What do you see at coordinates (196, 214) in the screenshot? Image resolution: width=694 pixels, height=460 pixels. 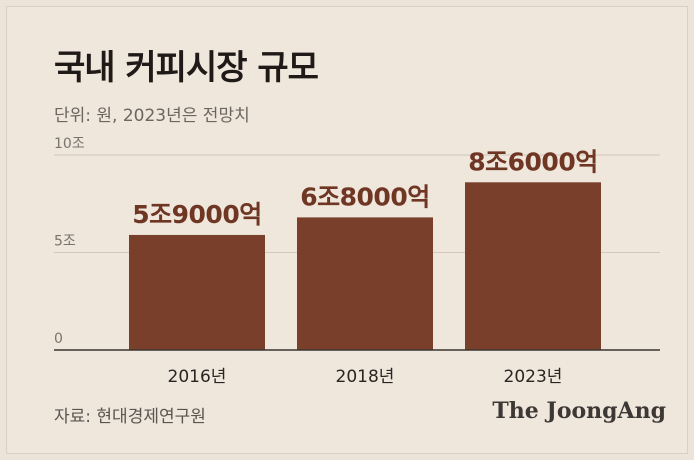 I see `data-label: 5조9000억` at bounding box center [196, 214].